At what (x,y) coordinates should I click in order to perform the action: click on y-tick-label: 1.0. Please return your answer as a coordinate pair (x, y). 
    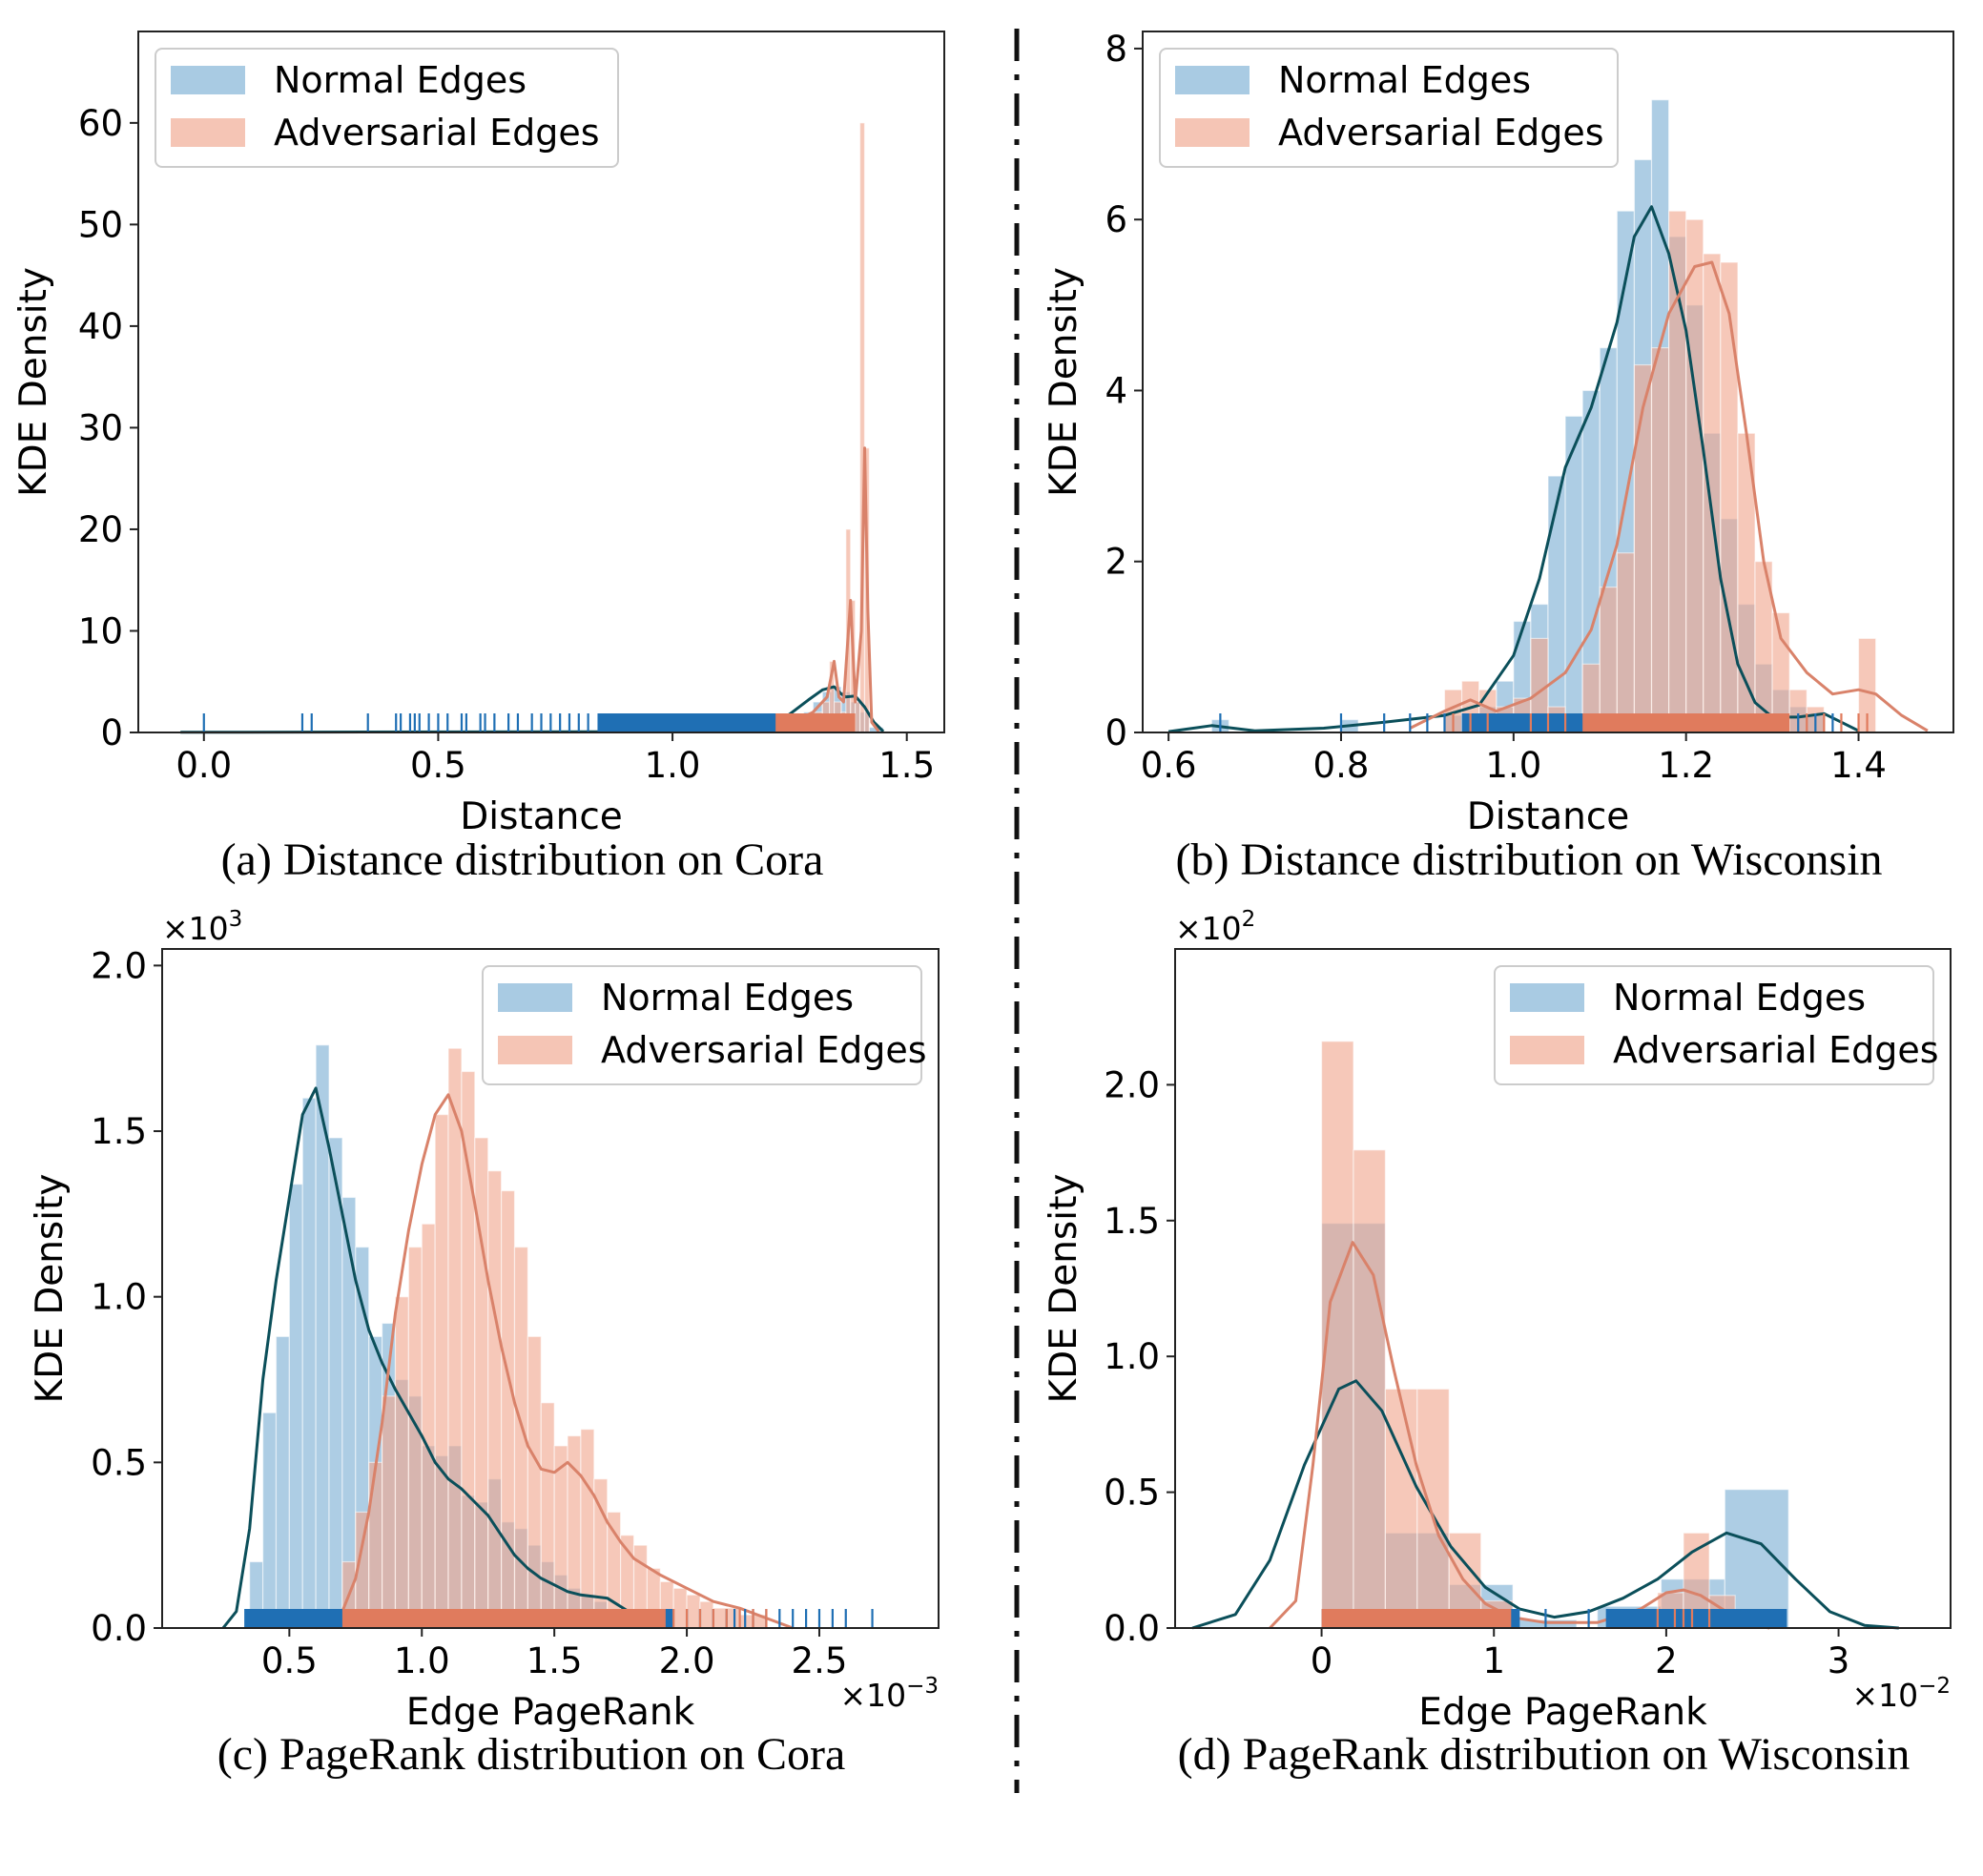
    Looking at the image, I should click on (119, 1297).